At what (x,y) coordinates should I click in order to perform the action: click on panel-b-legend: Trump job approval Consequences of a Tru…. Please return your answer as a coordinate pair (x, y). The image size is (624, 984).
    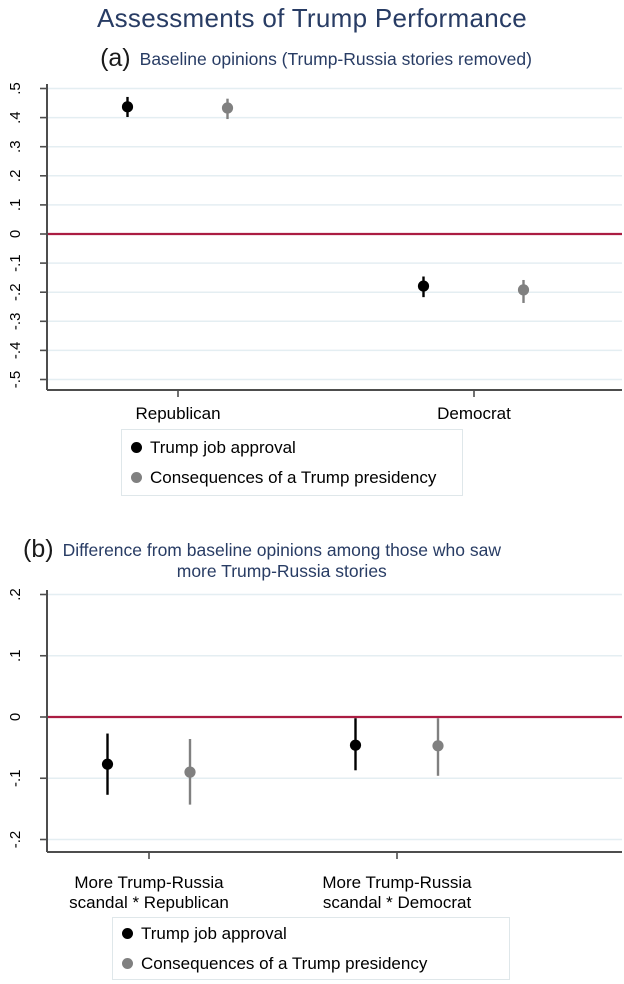
    Looking at the image, I should click on (311, 948).